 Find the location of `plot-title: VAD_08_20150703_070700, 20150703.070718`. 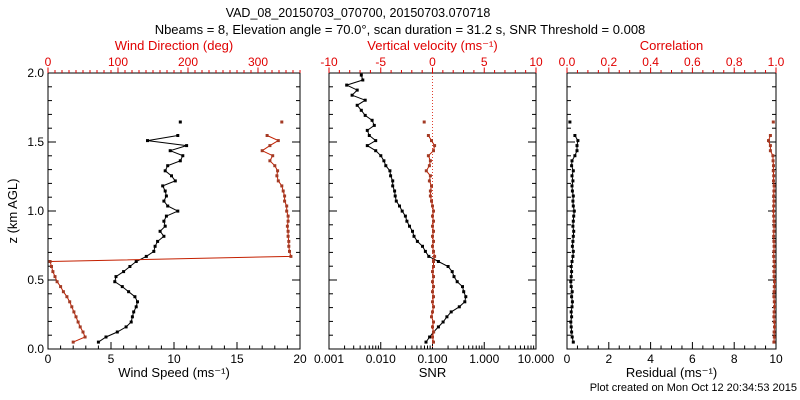

plot-title: VAD_08_20150703_070700, 20150703.070718 is located at coordinates (358, 13).